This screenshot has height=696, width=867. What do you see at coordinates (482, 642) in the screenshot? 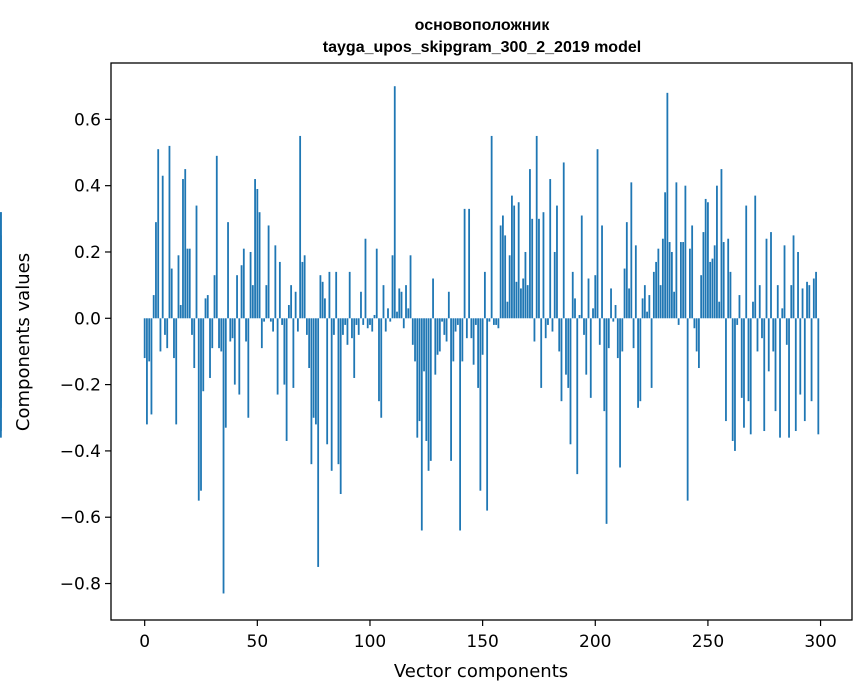
I see `x-tick-label: 150` at bounding box center [482, 642].